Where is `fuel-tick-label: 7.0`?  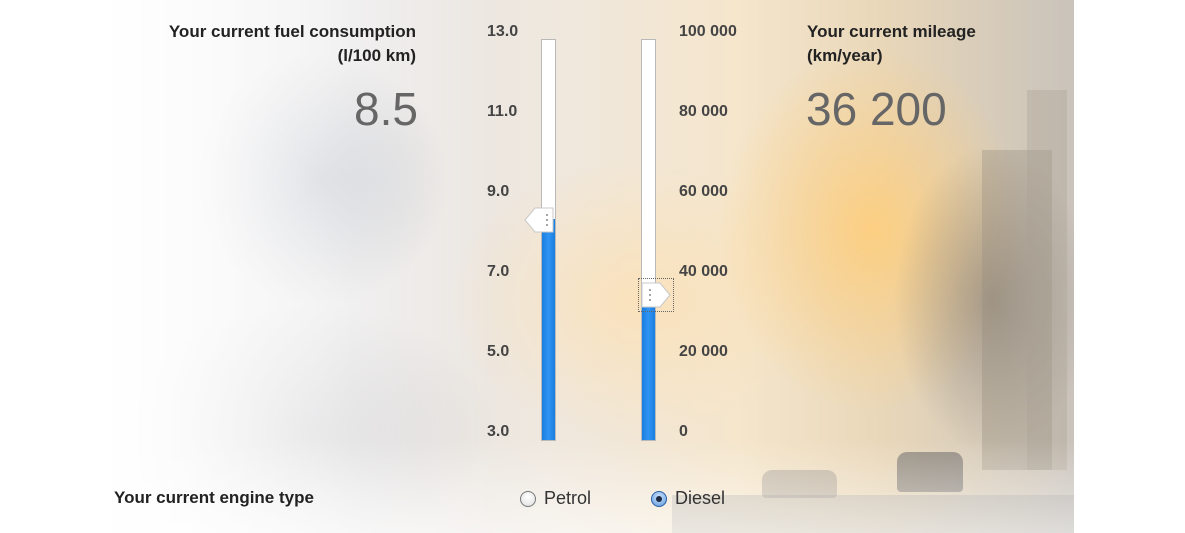
fuel-tick-label: 7.0 is located at coordinates (498, 271).